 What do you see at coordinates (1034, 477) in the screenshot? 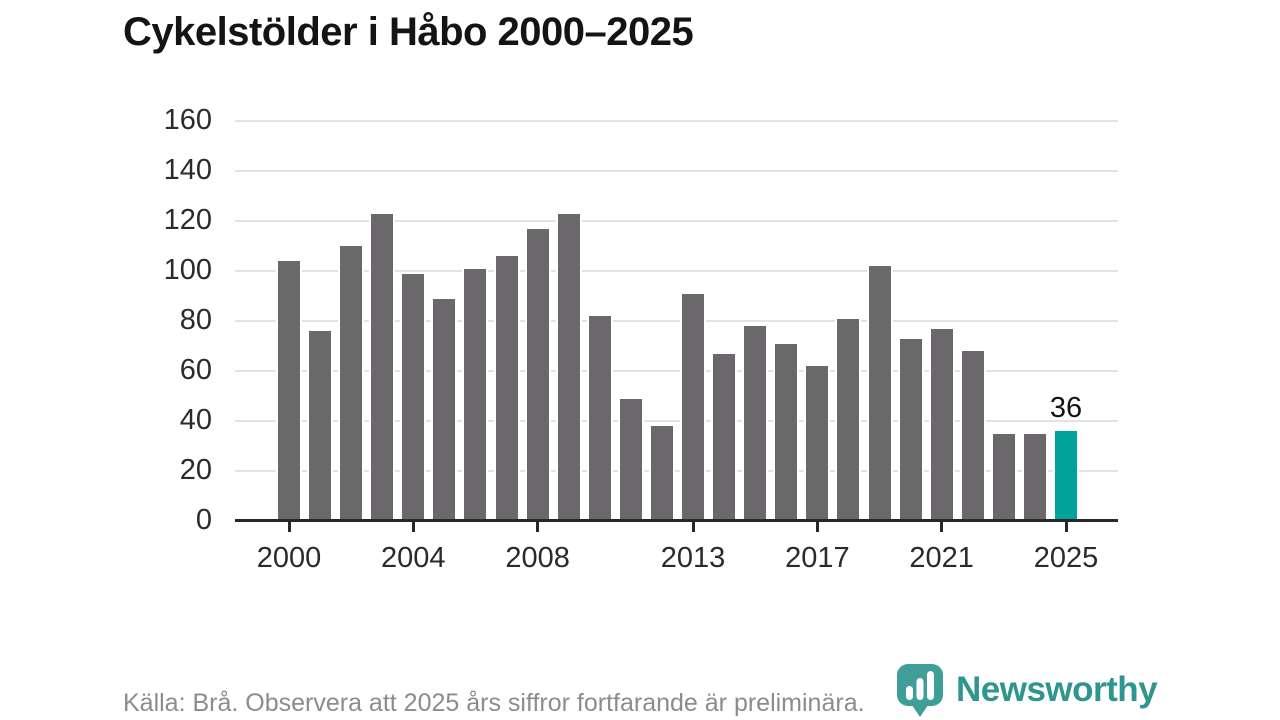
I see `bar-2024` at bounding box center [1034, 477].